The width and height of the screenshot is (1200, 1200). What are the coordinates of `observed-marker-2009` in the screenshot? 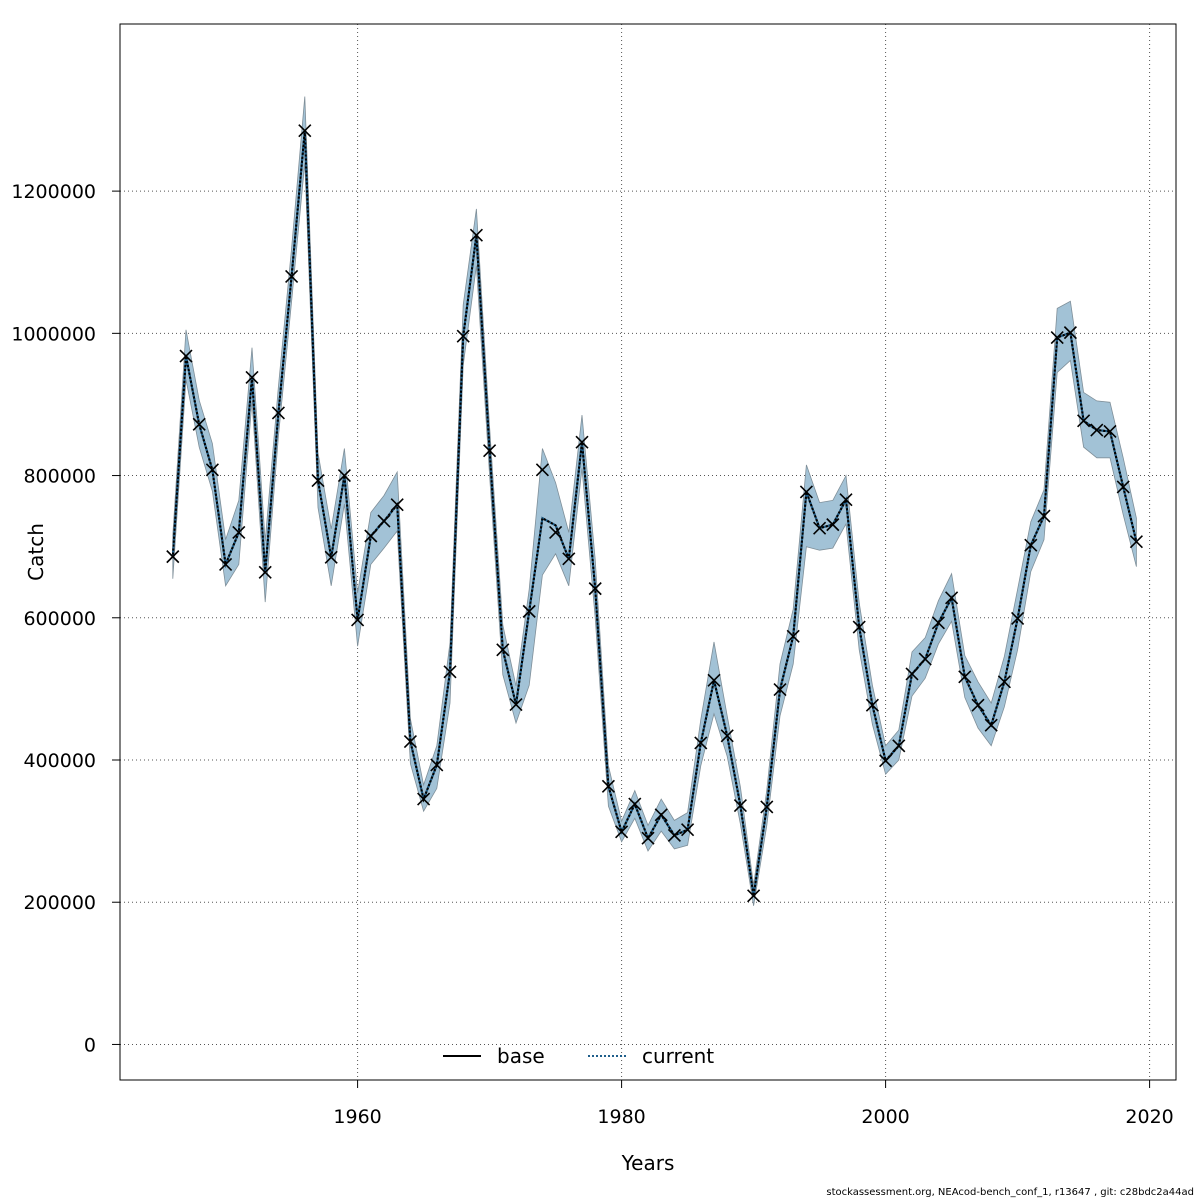 It's located at (1004, 682).